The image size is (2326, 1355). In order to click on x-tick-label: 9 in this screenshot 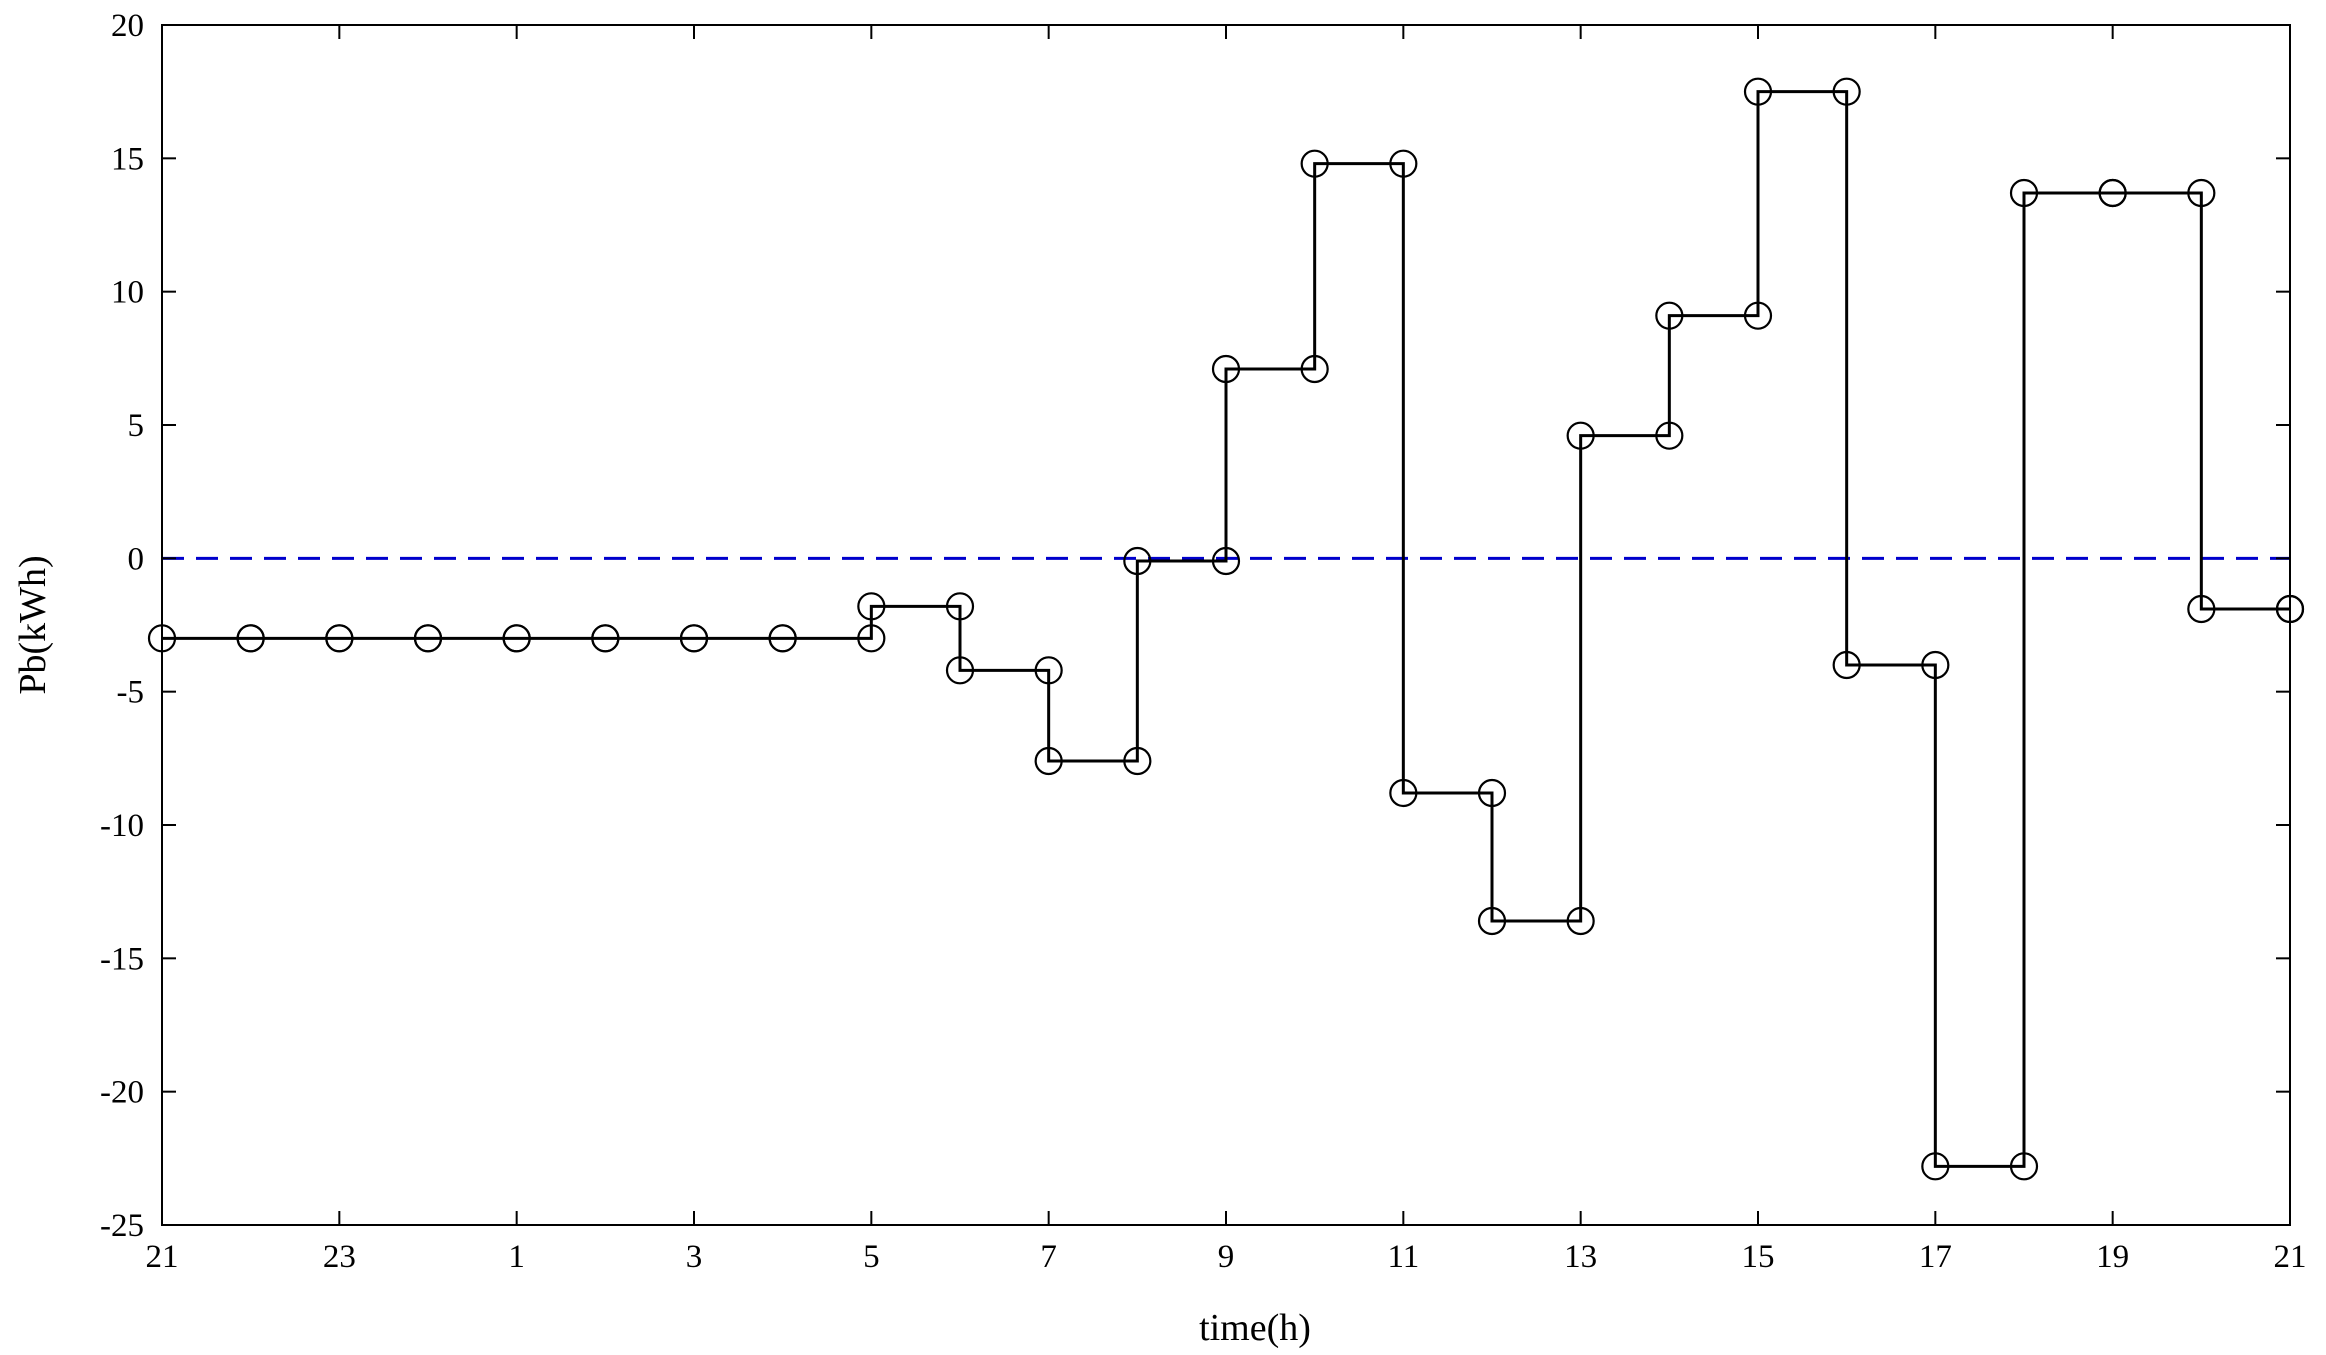, I will do `click(1226, 1257)`.